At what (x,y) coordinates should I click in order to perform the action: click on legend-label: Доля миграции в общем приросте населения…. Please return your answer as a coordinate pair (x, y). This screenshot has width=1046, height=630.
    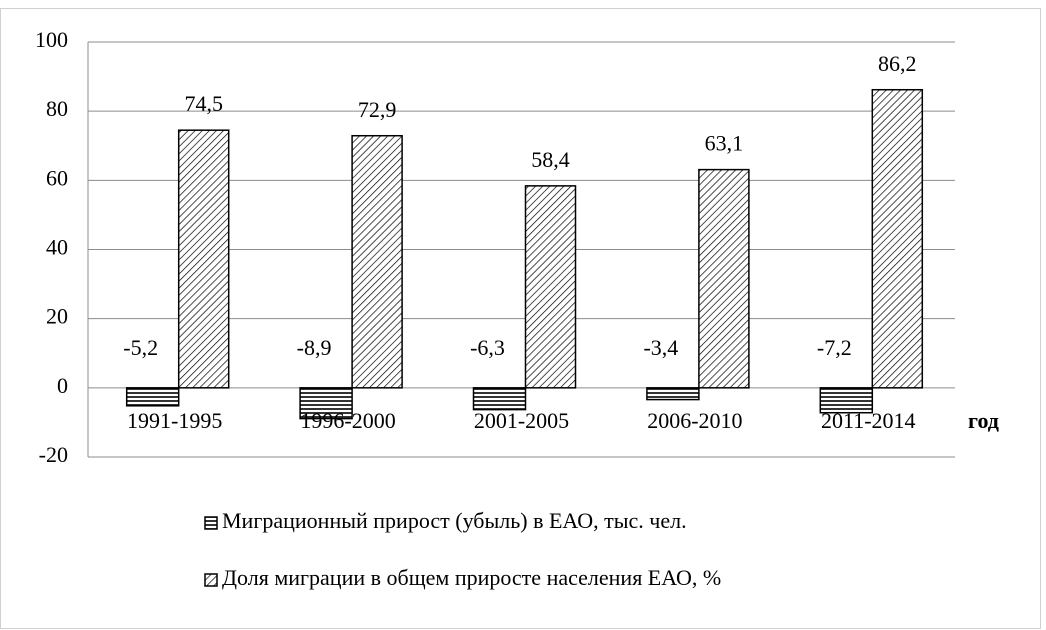
    Looking at the image, I should click on (471, 577).